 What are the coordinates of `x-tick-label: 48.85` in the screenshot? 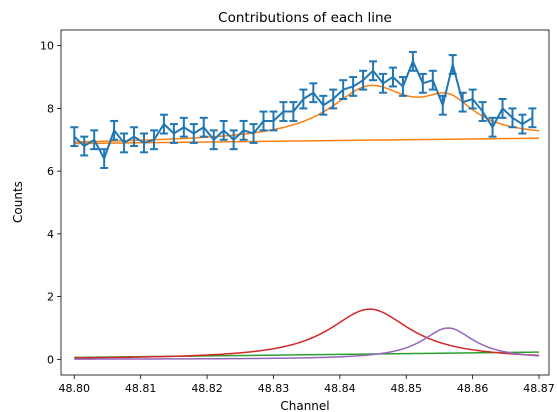 It's located at (407, 388).